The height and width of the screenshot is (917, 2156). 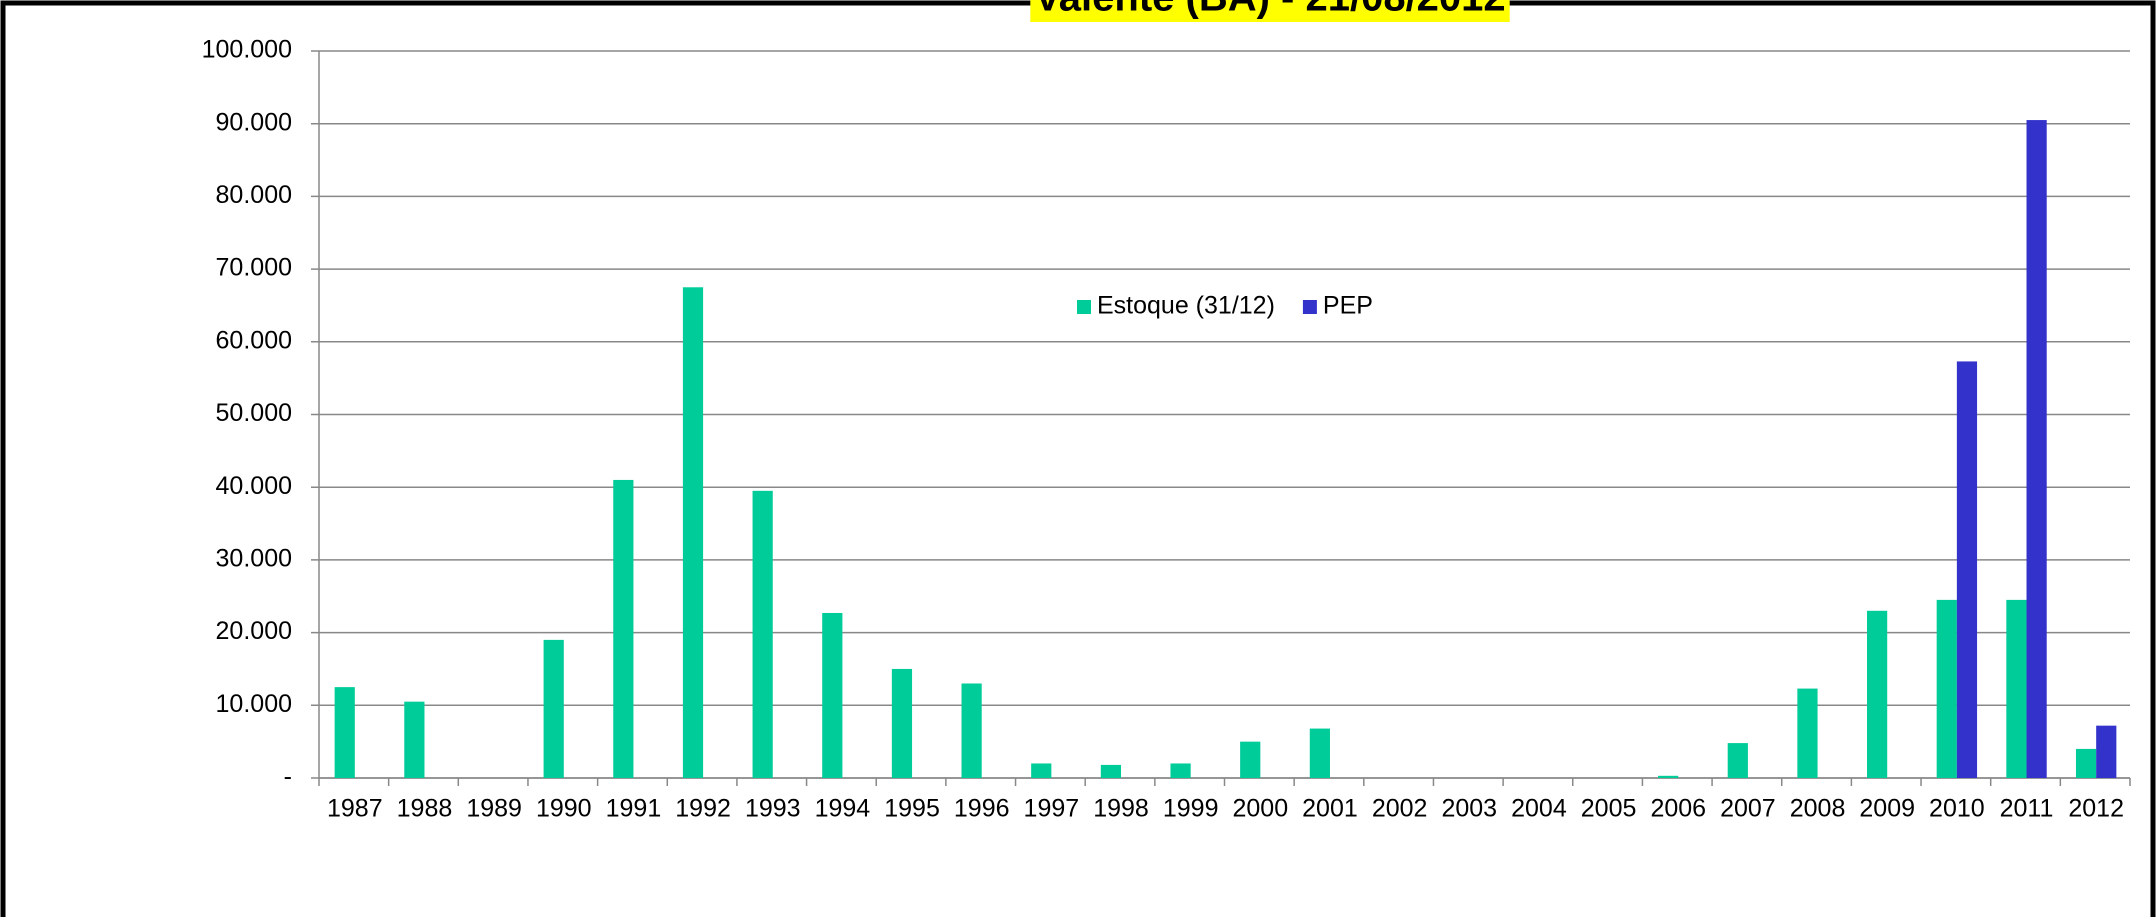 I want to click on x-tick-label: 2004, so click(x=1539, y=809).